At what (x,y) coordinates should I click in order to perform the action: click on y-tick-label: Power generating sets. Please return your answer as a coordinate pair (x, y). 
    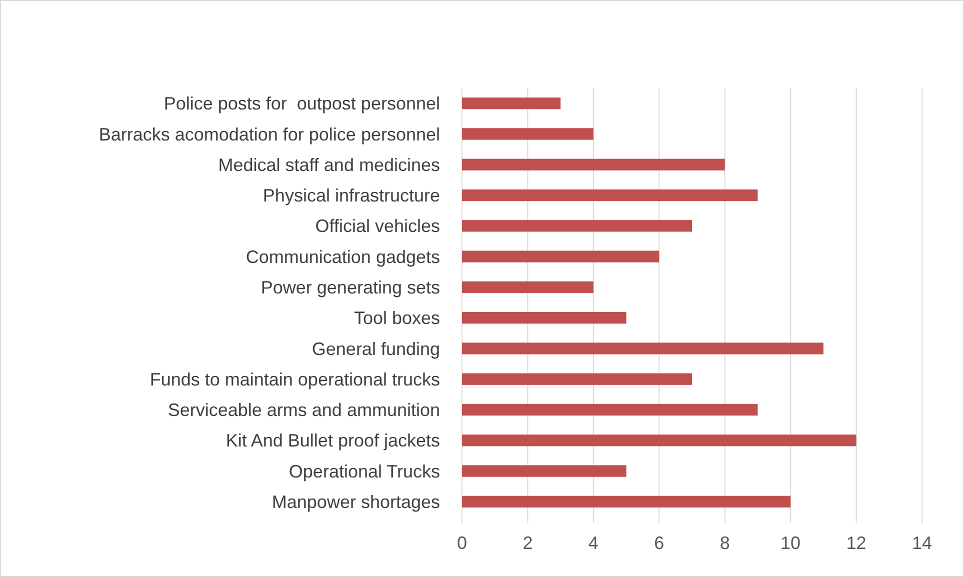
    Looking at the image, I should click on (350, 287).